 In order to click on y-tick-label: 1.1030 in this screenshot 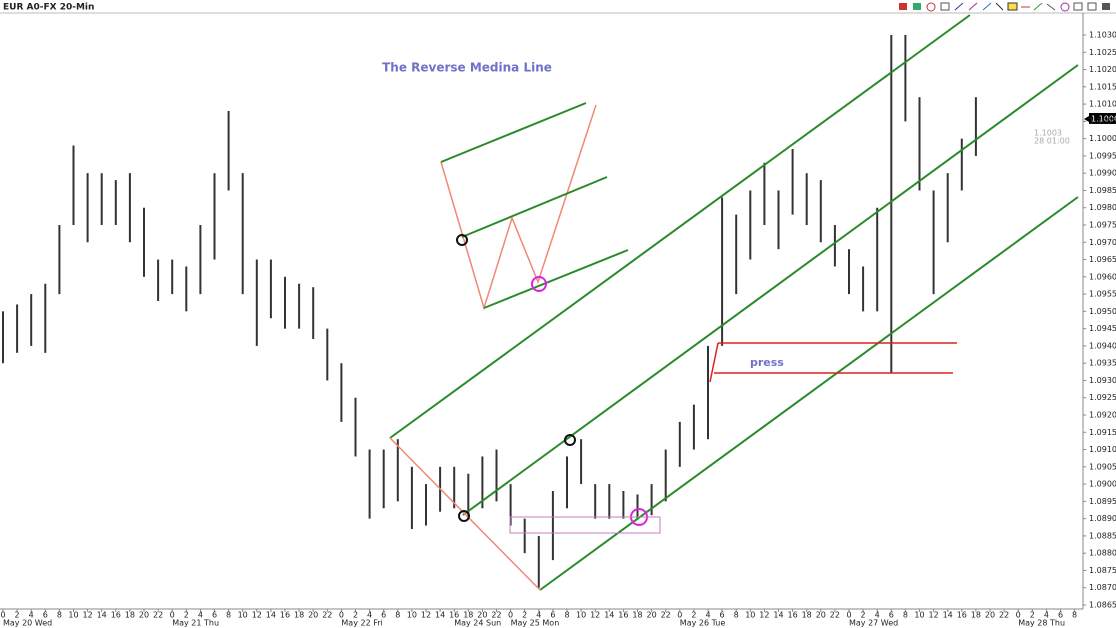, I will do `click(1102, 35)`.